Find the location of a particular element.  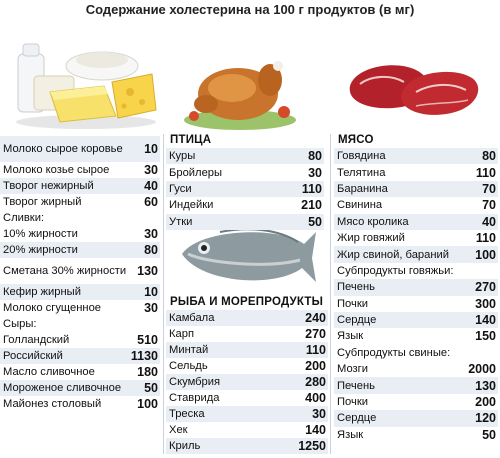

table-row: Гуси 110 is located at coordinates (245, 189).